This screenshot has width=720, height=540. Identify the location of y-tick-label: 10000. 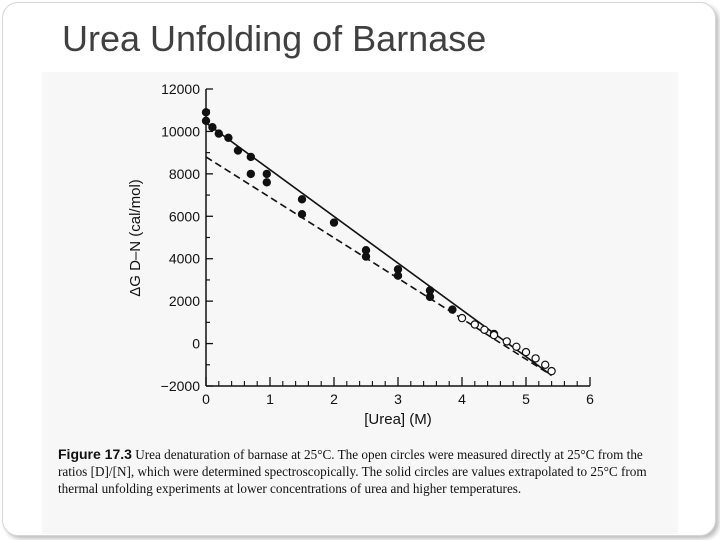
(180, 131).